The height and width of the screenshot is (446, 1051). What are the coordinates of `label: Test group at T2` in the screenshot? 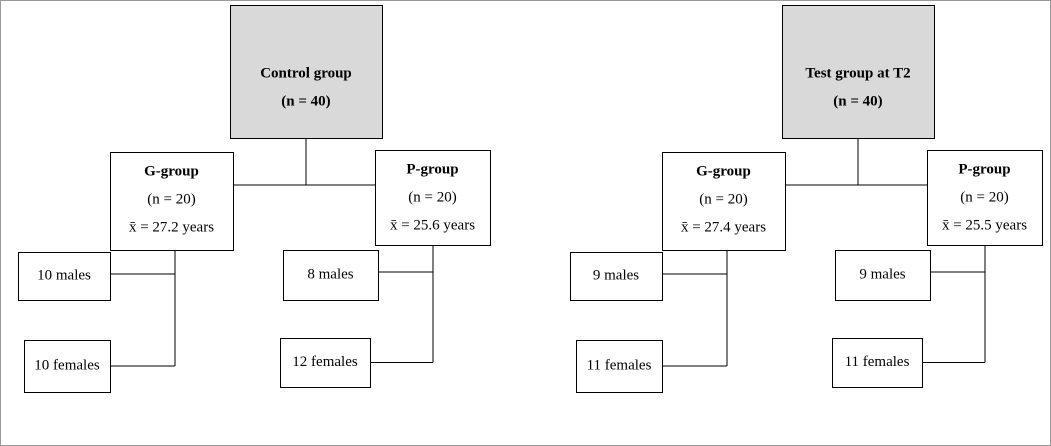 It's located at (857, 73).